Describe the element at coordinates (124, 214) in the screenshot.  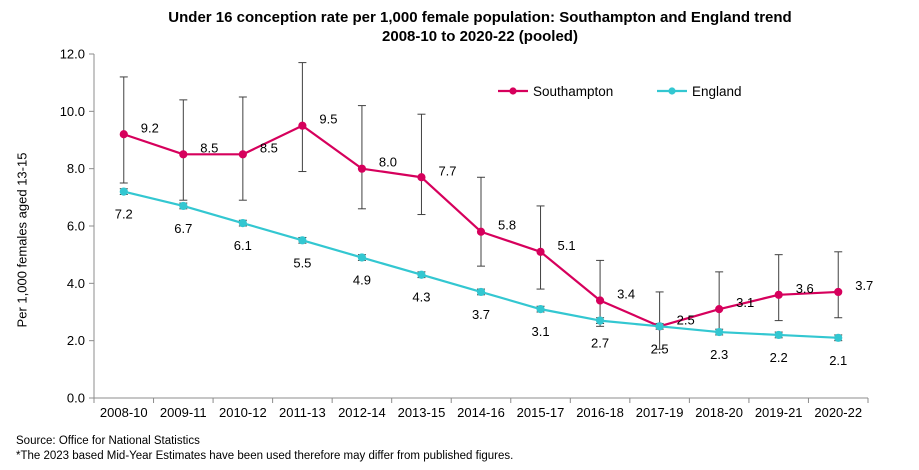
I see `england-data-label: 7.2` at that location.